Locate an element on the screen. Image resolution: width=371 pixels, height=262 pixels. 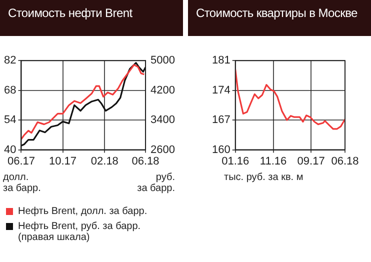
x-tick-label: 11.16 is located at coordinates (273, 161).